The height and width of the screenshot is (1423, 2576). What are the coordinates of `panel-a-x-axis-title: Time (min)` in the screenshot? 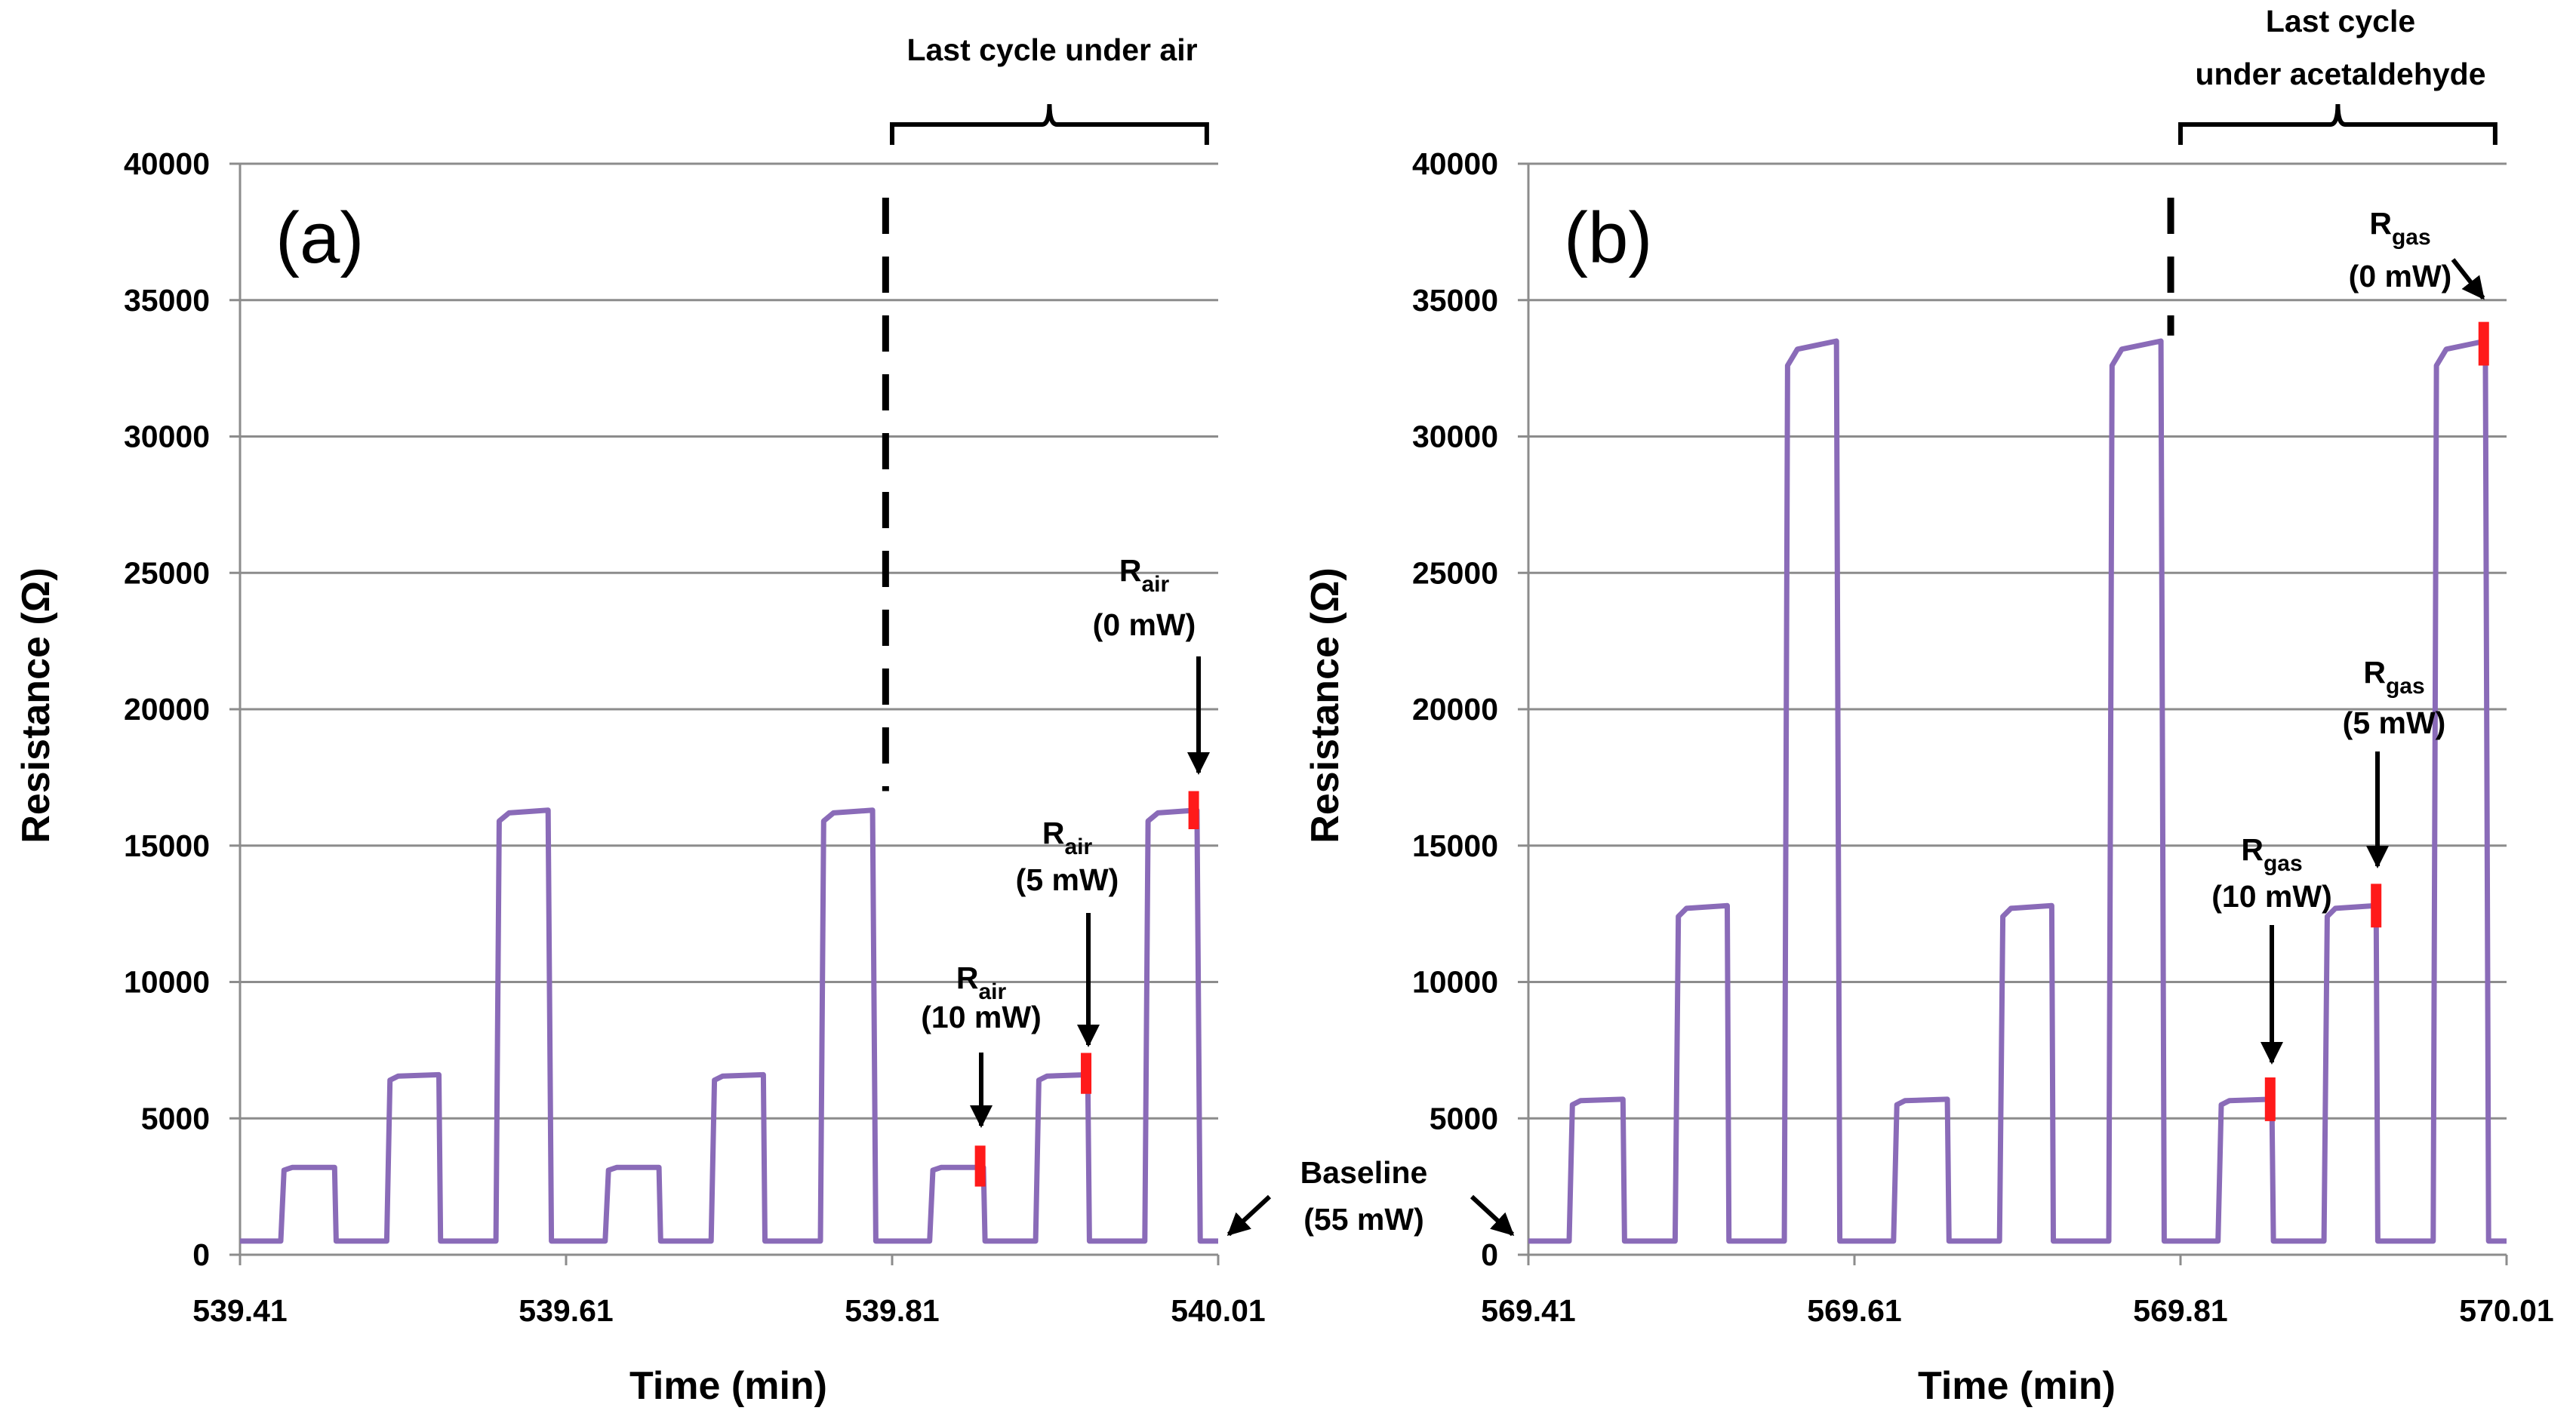 It's located at (728, 1386).